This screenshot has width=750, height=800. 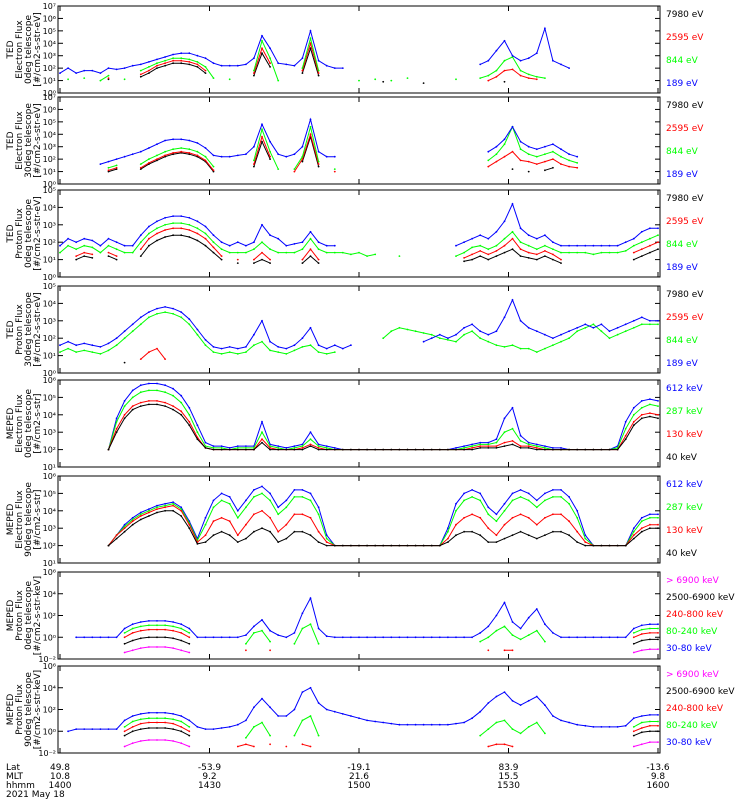 What do you see at coordinates (359, 777) in the screenshot?
I see `x-tick-label: 21.6` at bounding box center [359, 777].